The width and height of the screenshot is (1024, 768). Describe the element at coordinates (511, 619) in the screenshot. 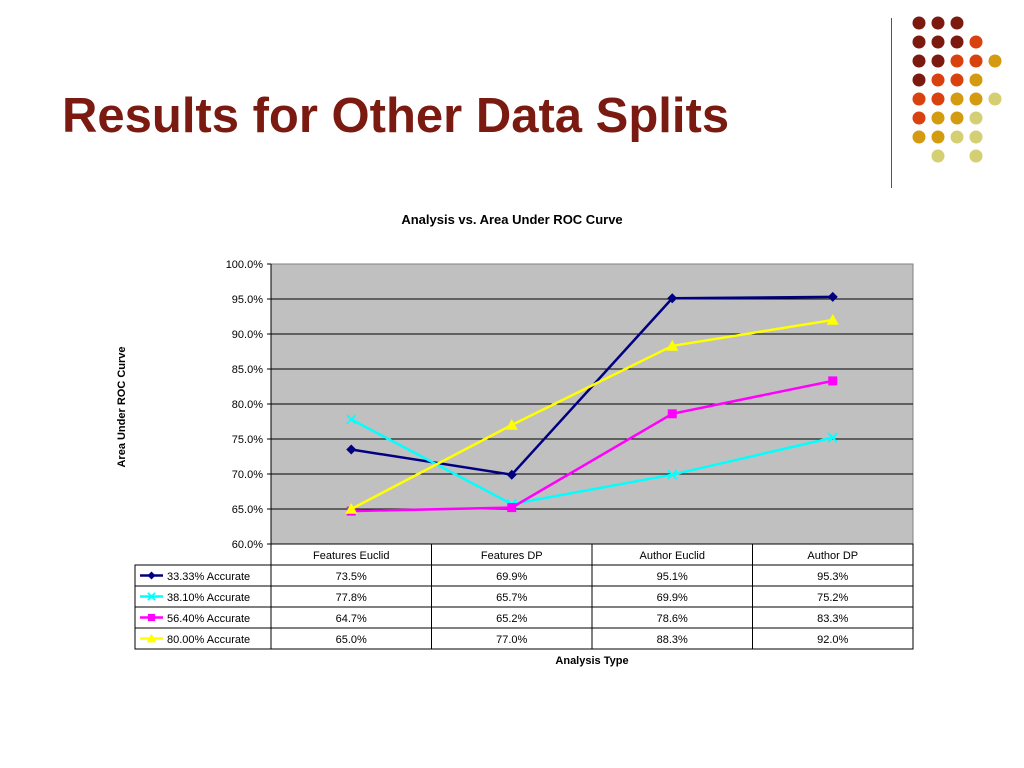

I see `data-label: 65.2%` at that location.